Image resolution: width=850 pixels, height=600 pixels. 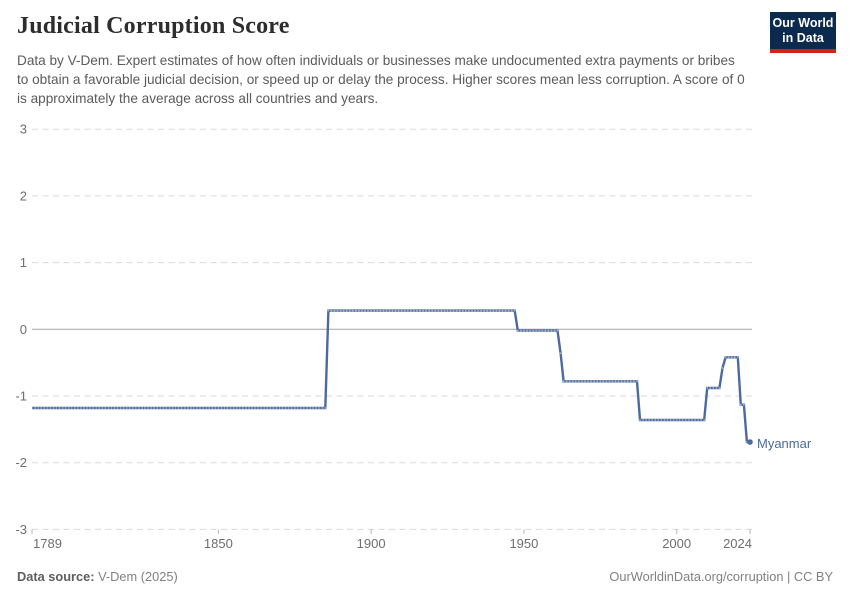 I want to click on owid-logo: Our World in Data, so click(x=803, y=32).